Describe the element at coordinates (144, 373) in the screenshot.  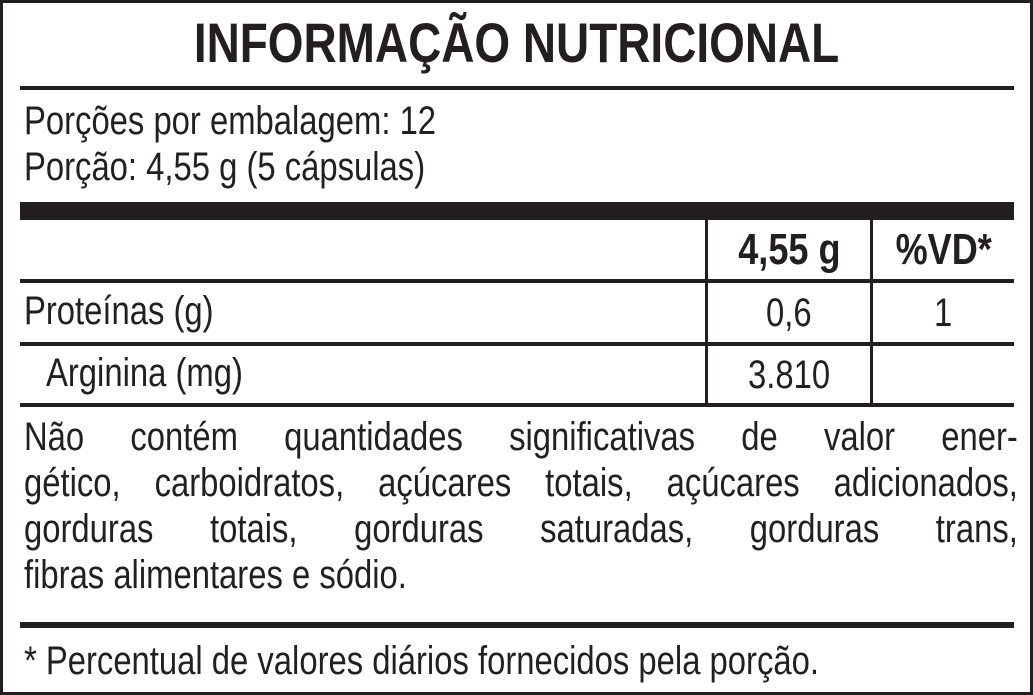
I see `nutrient-name: Arginina (mg)` at that location.